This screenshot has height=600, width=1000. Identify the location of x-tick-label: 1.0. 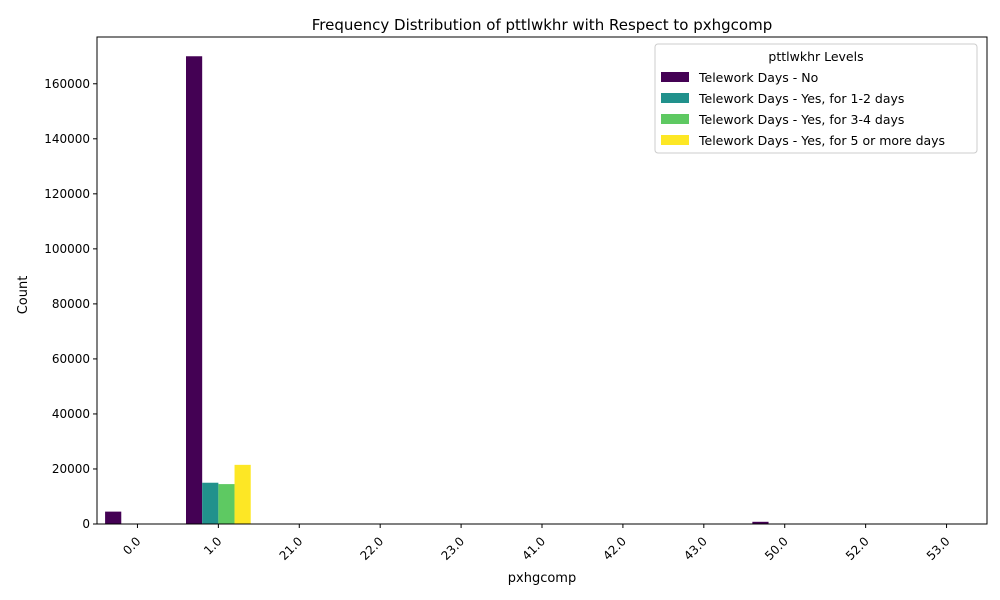
(212, 545).